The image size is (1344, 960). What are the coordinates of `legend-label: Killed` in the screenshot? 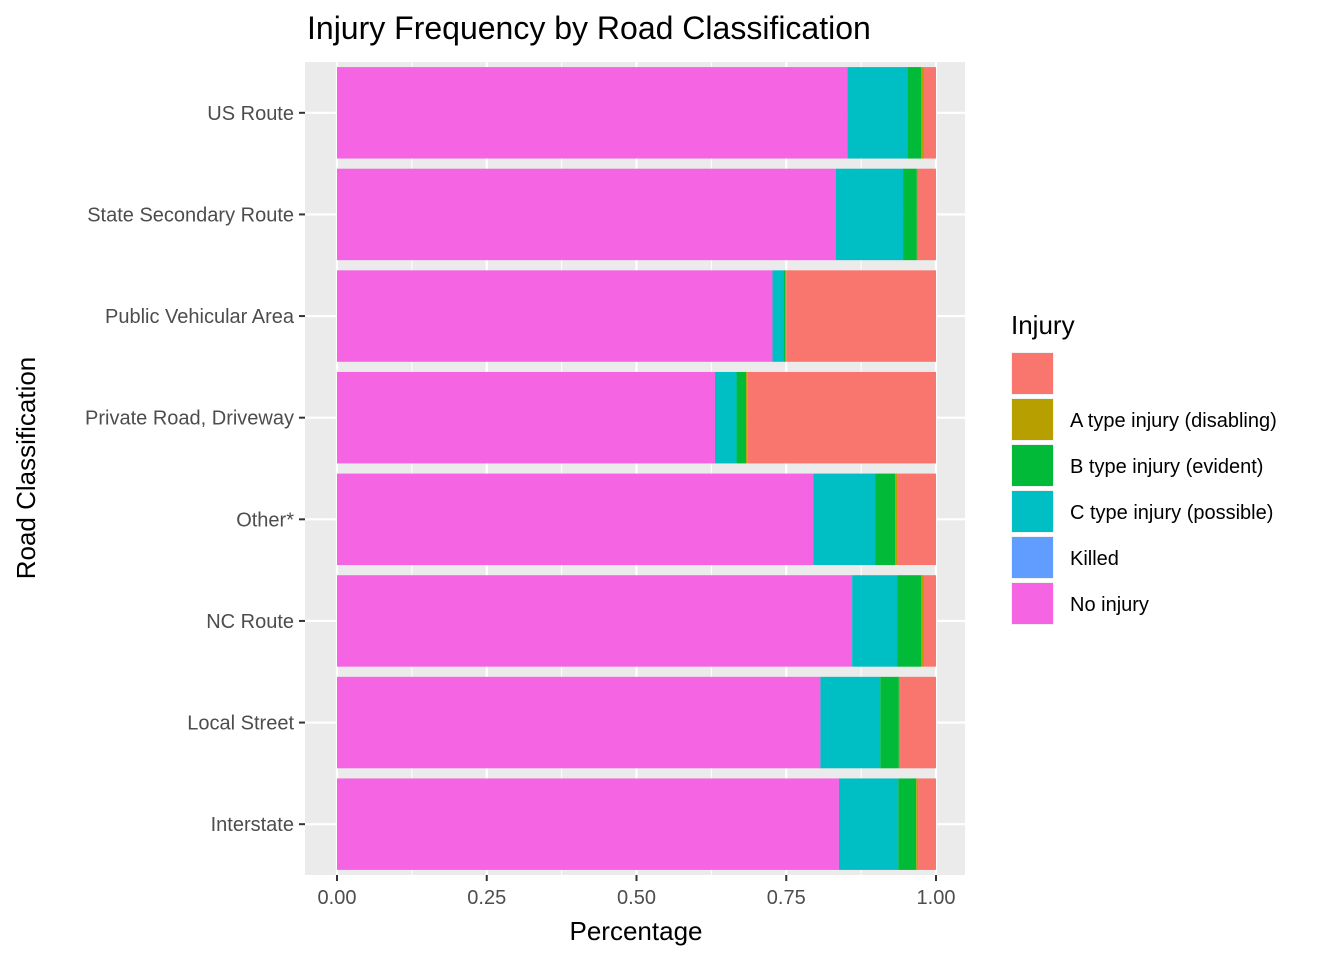 It's located at (1094, 559).